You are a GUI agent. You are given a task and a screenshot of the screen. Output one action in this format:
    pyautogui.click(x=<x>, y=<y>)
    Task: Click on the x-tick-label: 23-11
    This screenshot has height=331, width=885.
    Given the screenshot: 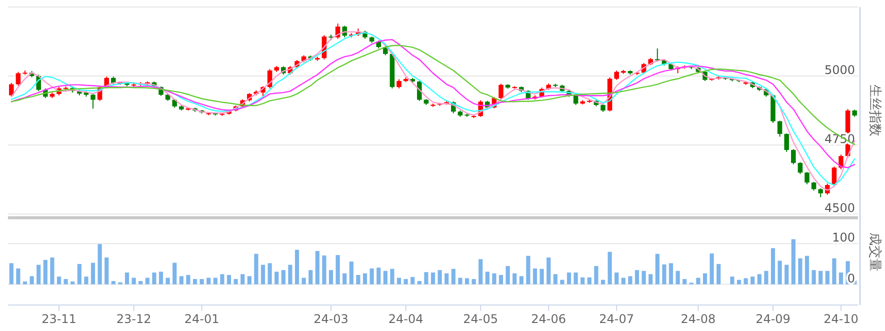 What is the action you would take?
    pyautogui.click(x=59, y=319)
    